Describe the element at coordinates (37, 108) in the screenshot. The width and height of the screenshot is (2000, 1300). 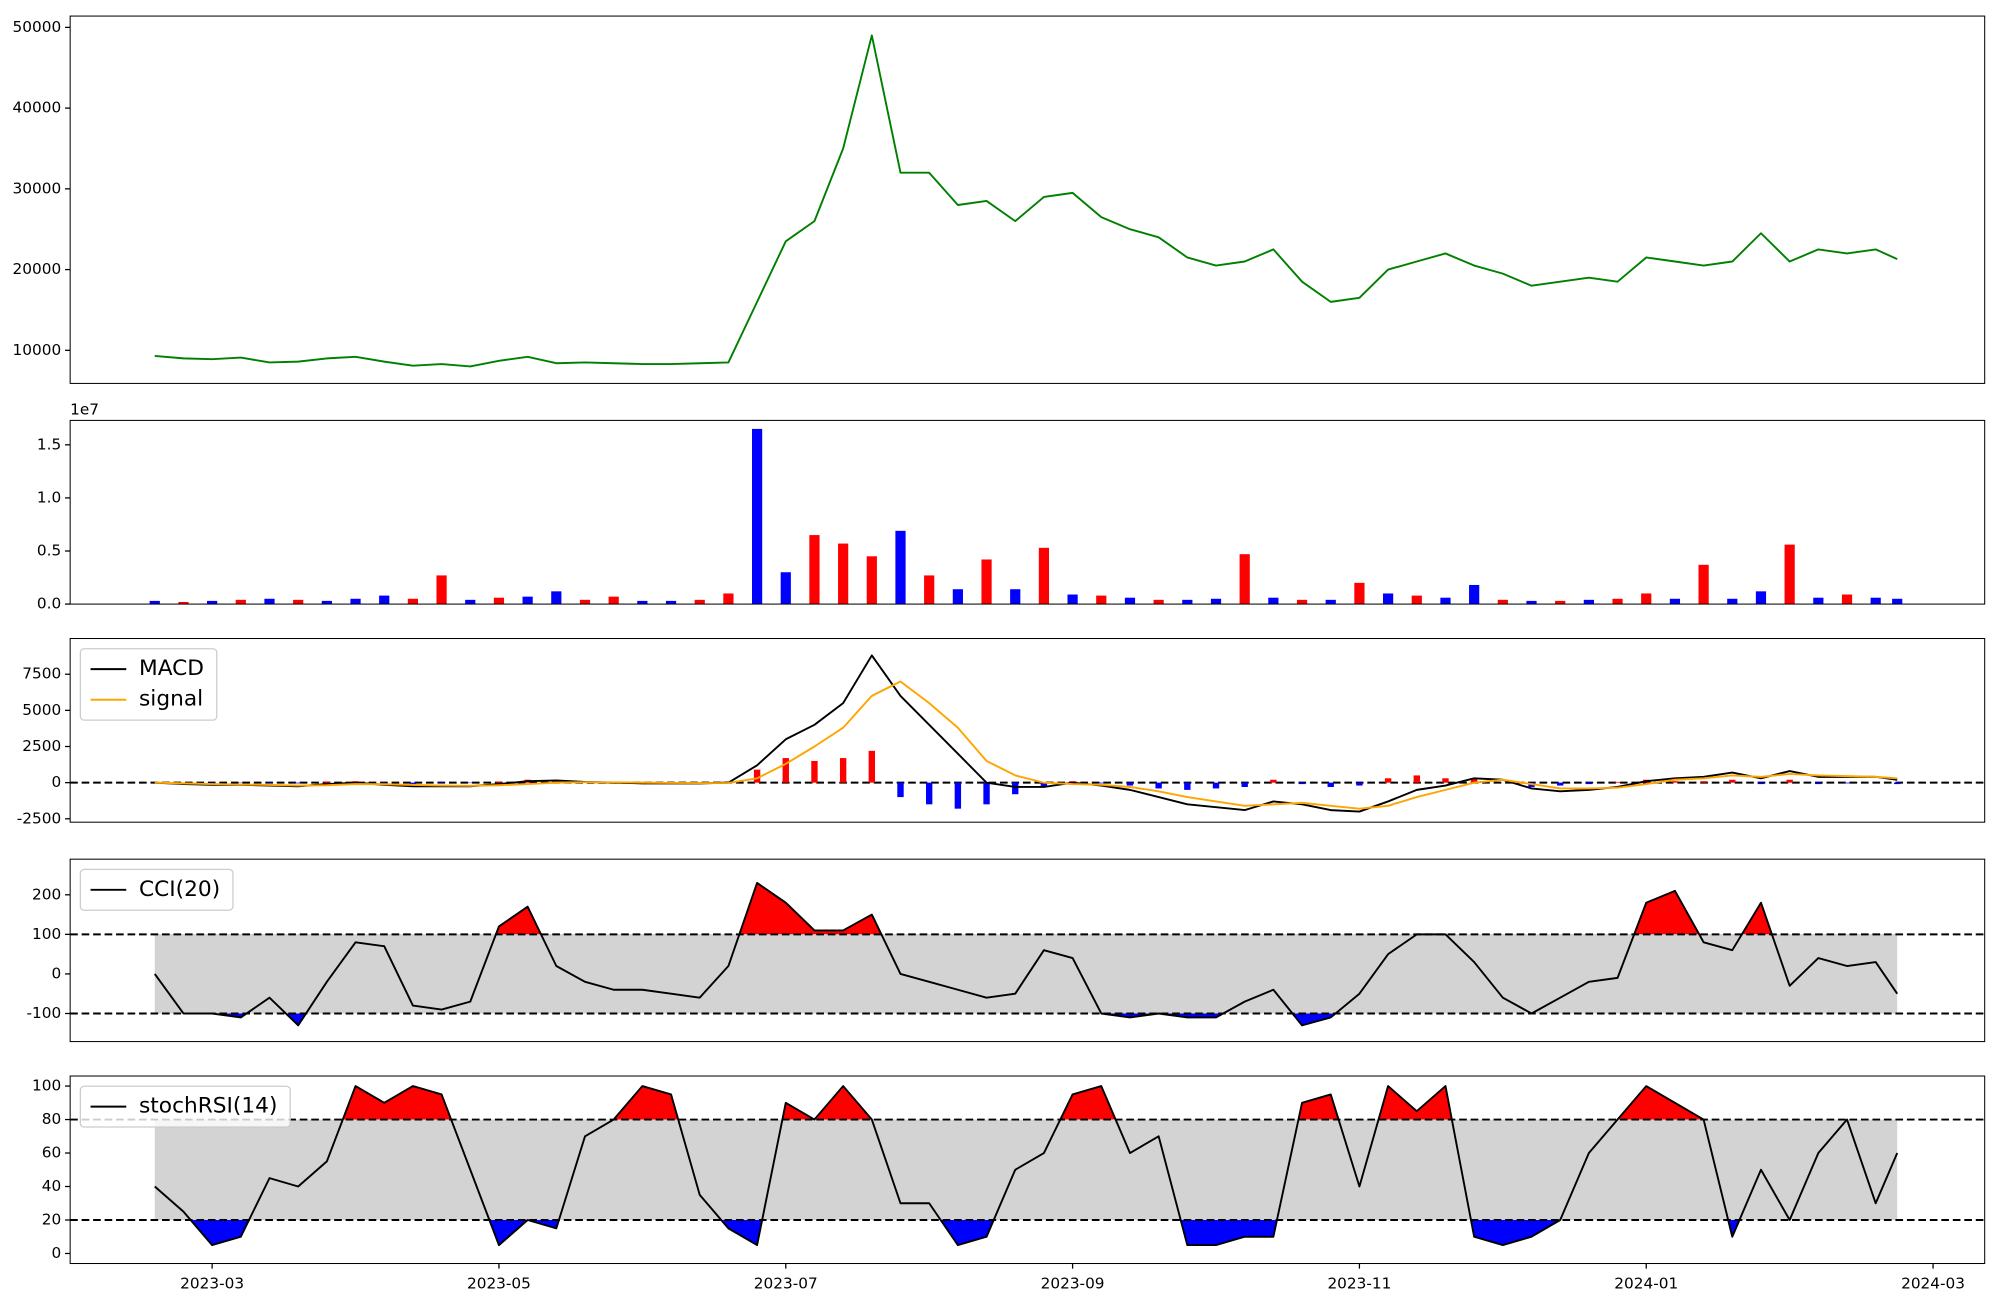
I see `y-tick-label: 40000` at that location.